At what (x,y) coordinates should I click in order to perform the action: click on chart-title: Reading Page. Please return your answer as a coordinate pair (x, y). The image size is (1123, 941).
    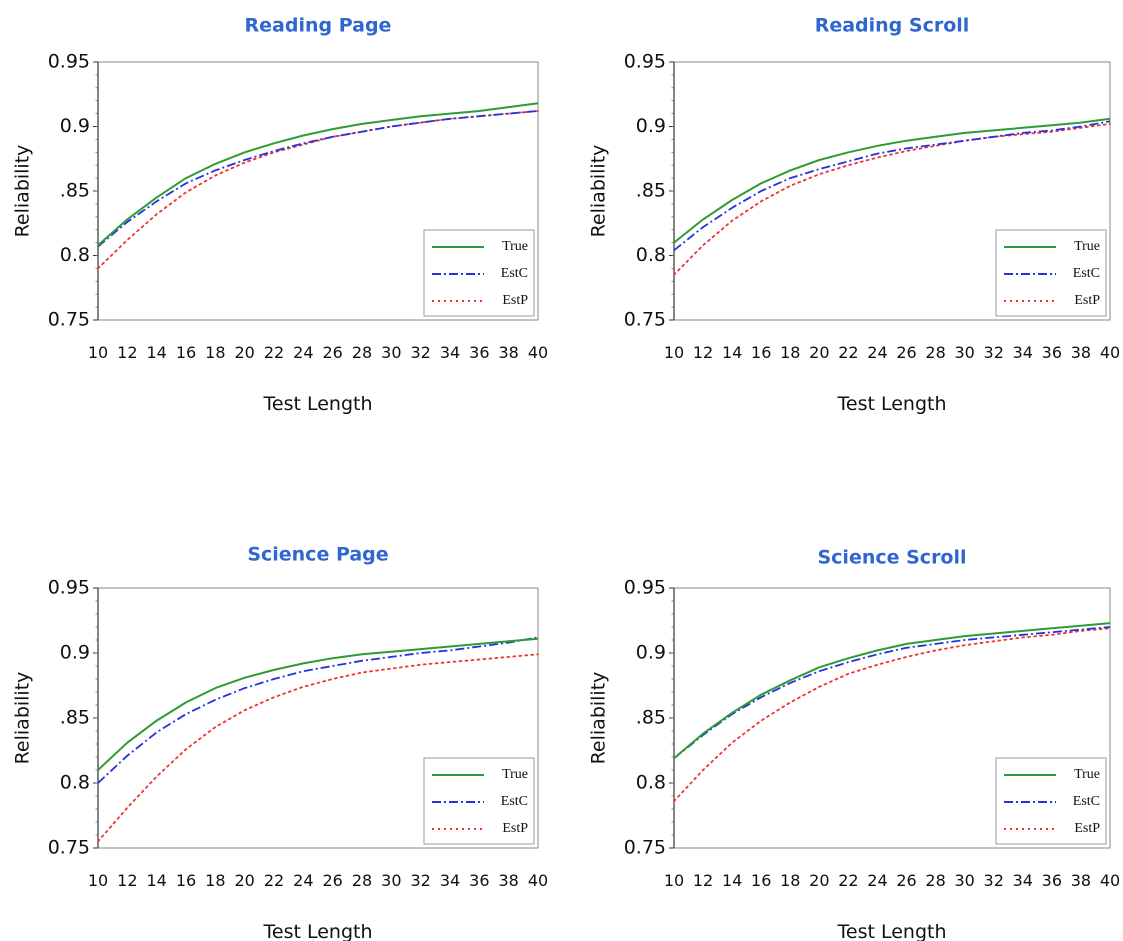
    Looking at the image, I should click on (318, 26).